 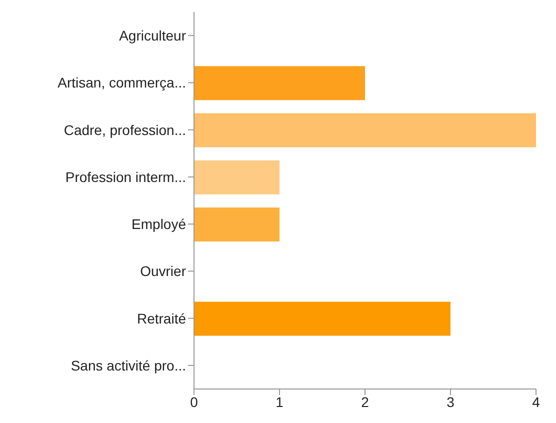 What do you see at coordinates (163, 271) in the screenshot?
I see `y-tick-label: Ouvrier` at bounding box center [163, 271].